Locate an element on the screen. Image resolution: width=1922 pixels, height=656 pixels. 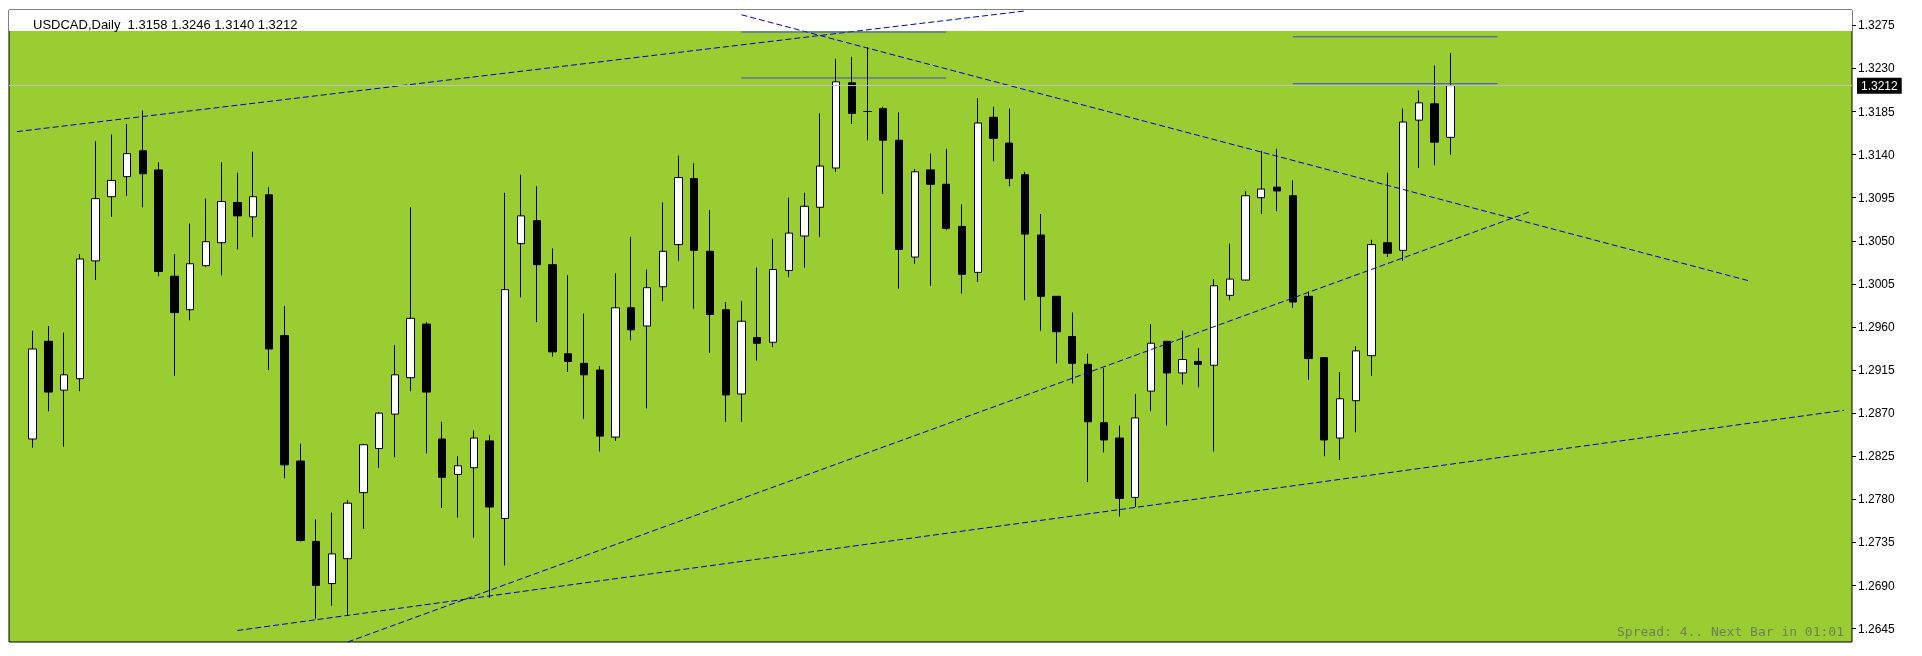
y-tick-label: 1.3050 is located at coordinates (1877, 240).